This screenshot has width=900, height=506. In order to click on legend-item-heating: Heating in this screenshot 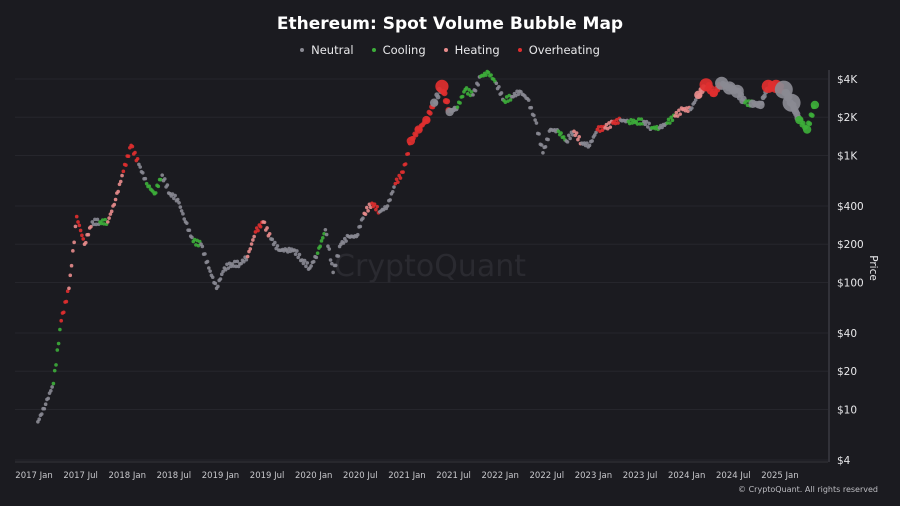, I will do `click(471, 50)`.